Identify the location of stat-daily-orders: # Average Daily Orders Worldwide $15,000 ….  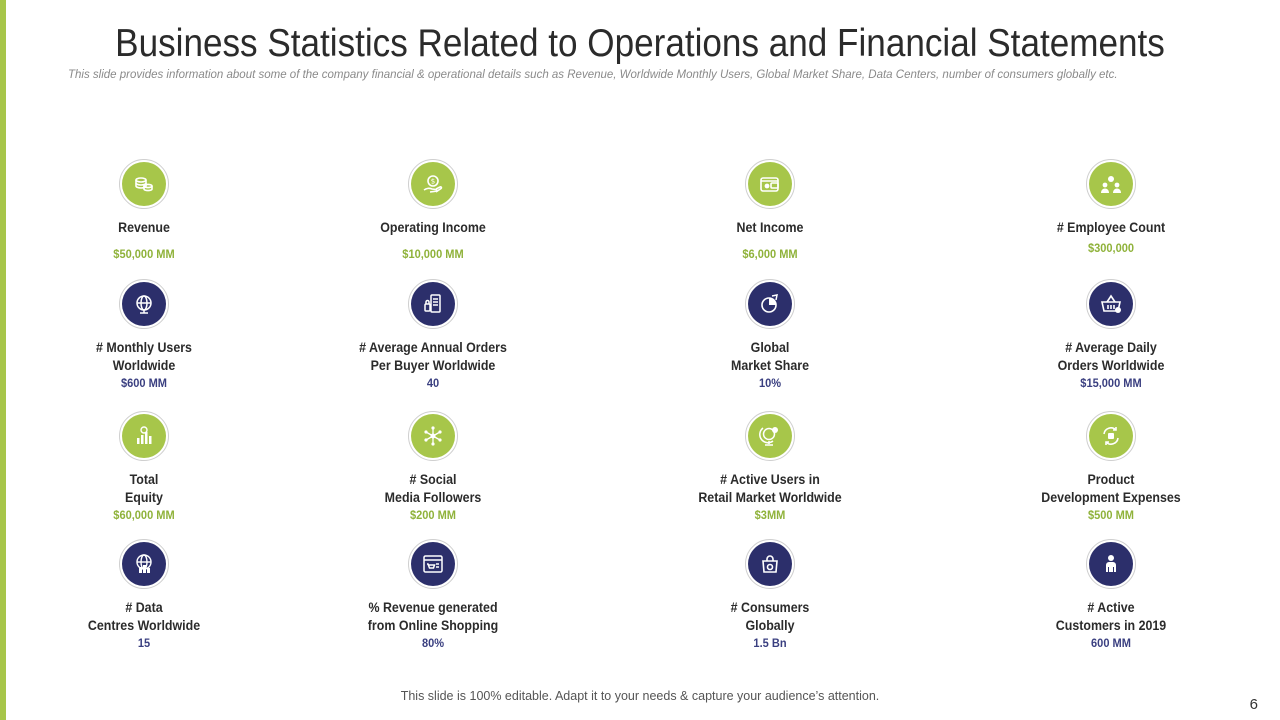
(1111, 335).